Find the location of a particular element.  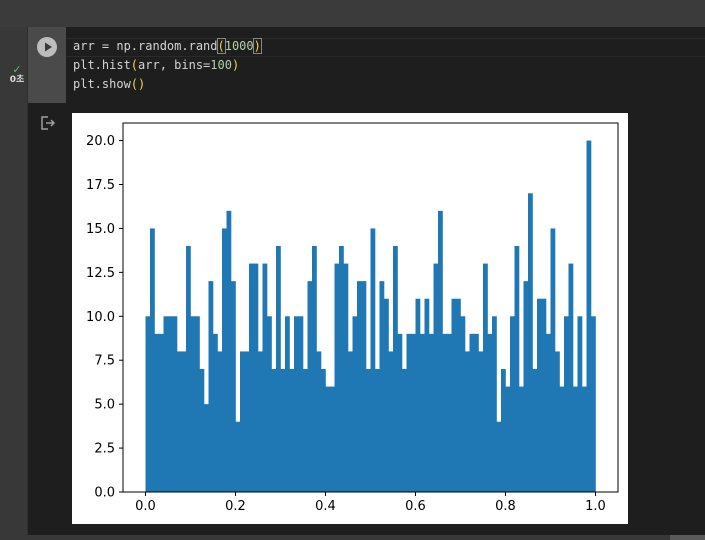

x-tick-label: 0.6 is located at coordinates (415, 506).